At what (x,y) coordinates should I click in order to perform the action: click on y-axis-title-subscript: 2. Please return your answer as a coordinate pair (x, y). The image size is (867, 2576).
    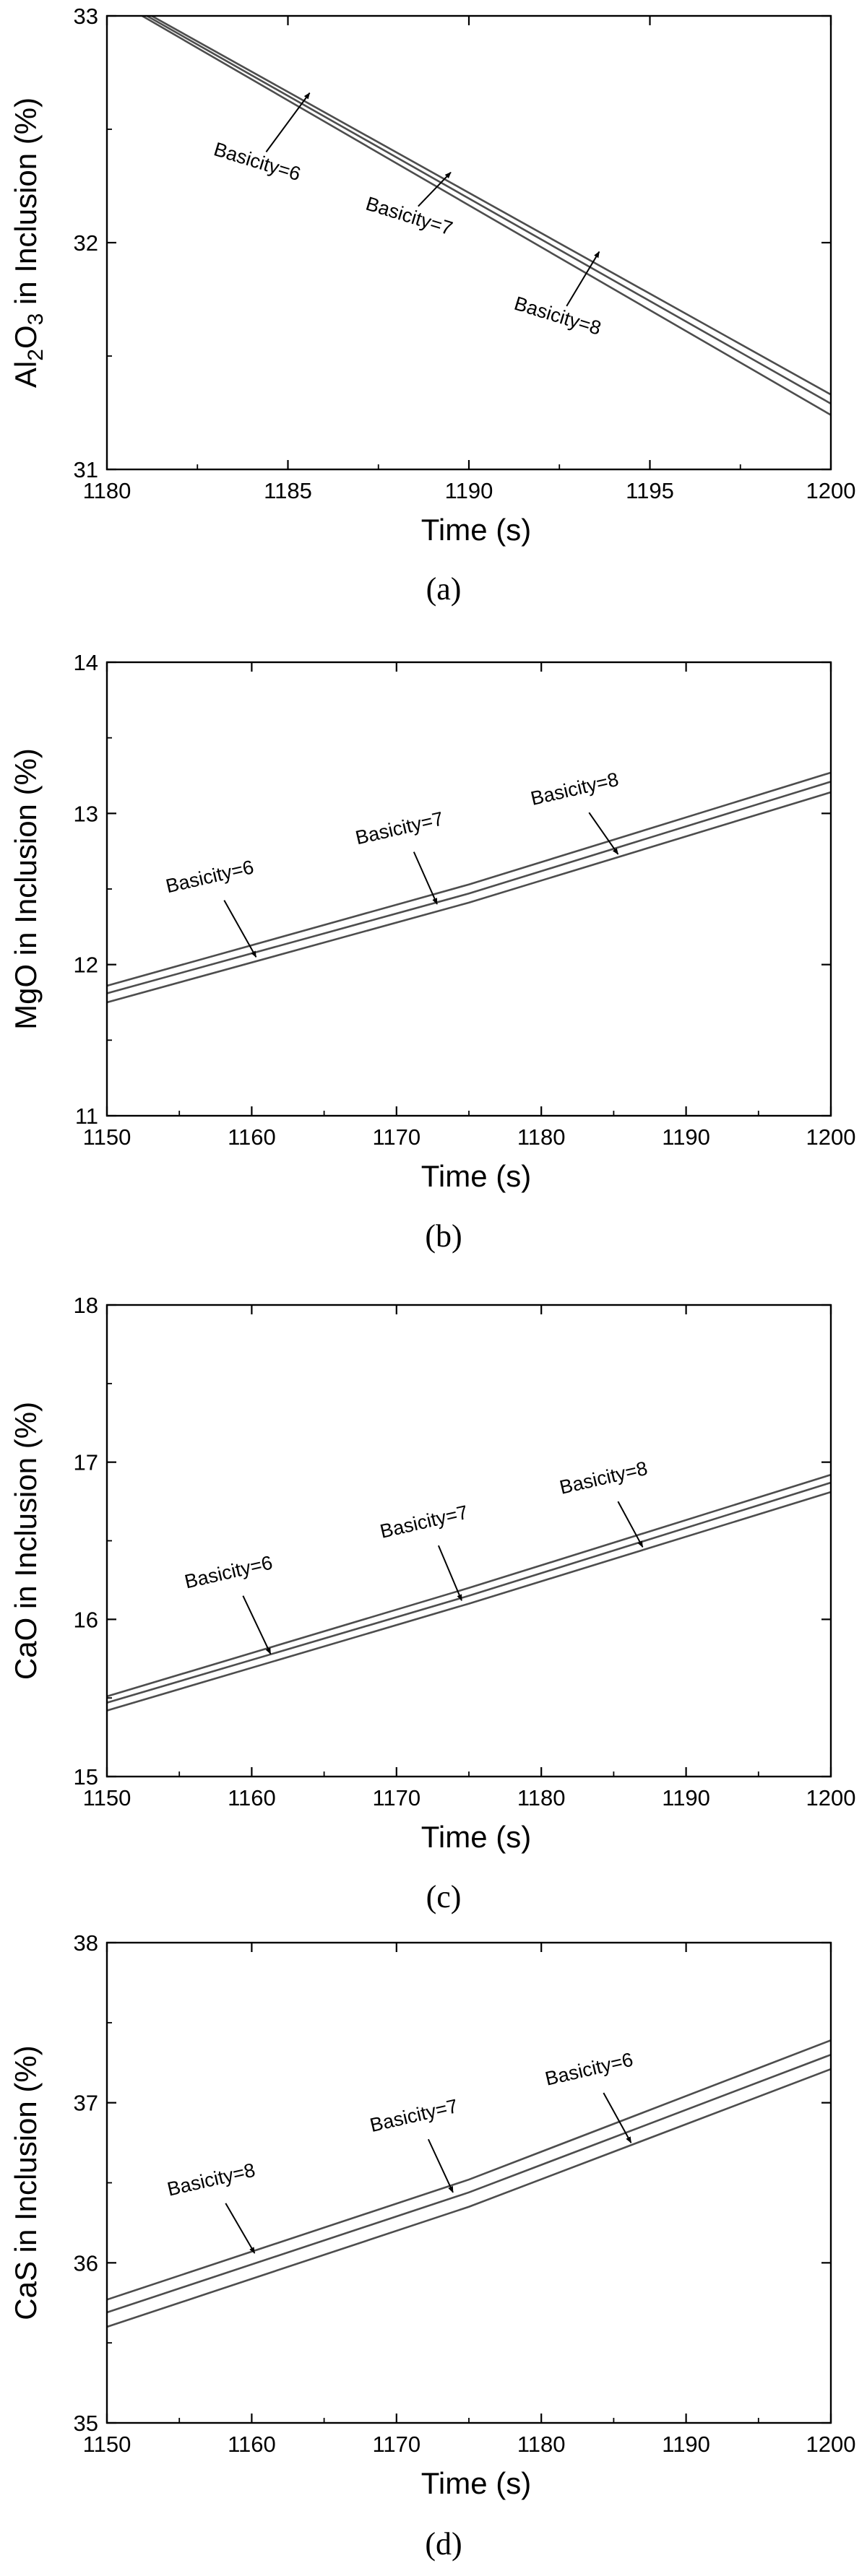
    Looking at the image, I should click on (36, 355).